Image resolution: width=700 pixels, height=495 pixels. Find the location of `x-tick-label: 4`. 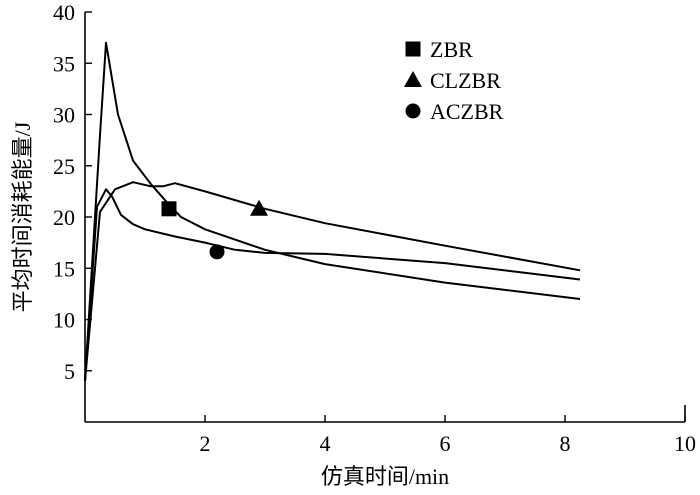

x-tick-label: 4 is located at coordinates (325, 443).